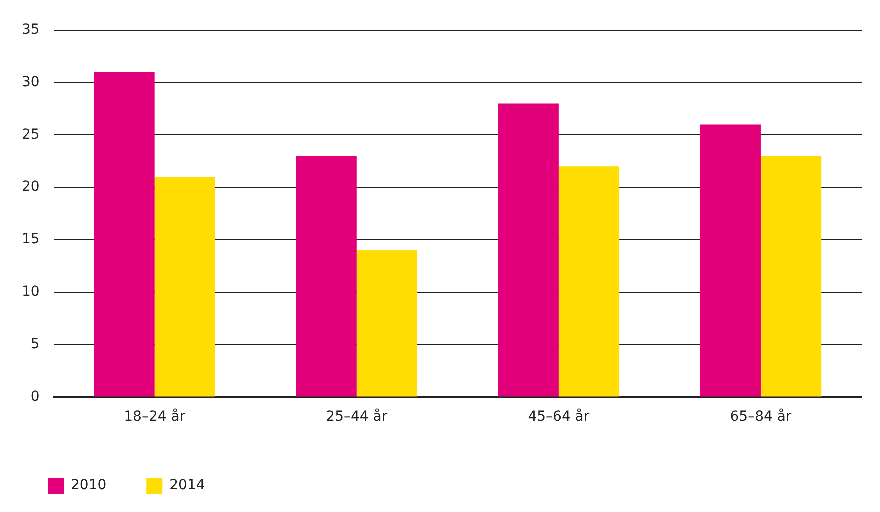 The image size is (880, 512). I want to click on x-tick-label: 25–44 år, so click(357, 417).